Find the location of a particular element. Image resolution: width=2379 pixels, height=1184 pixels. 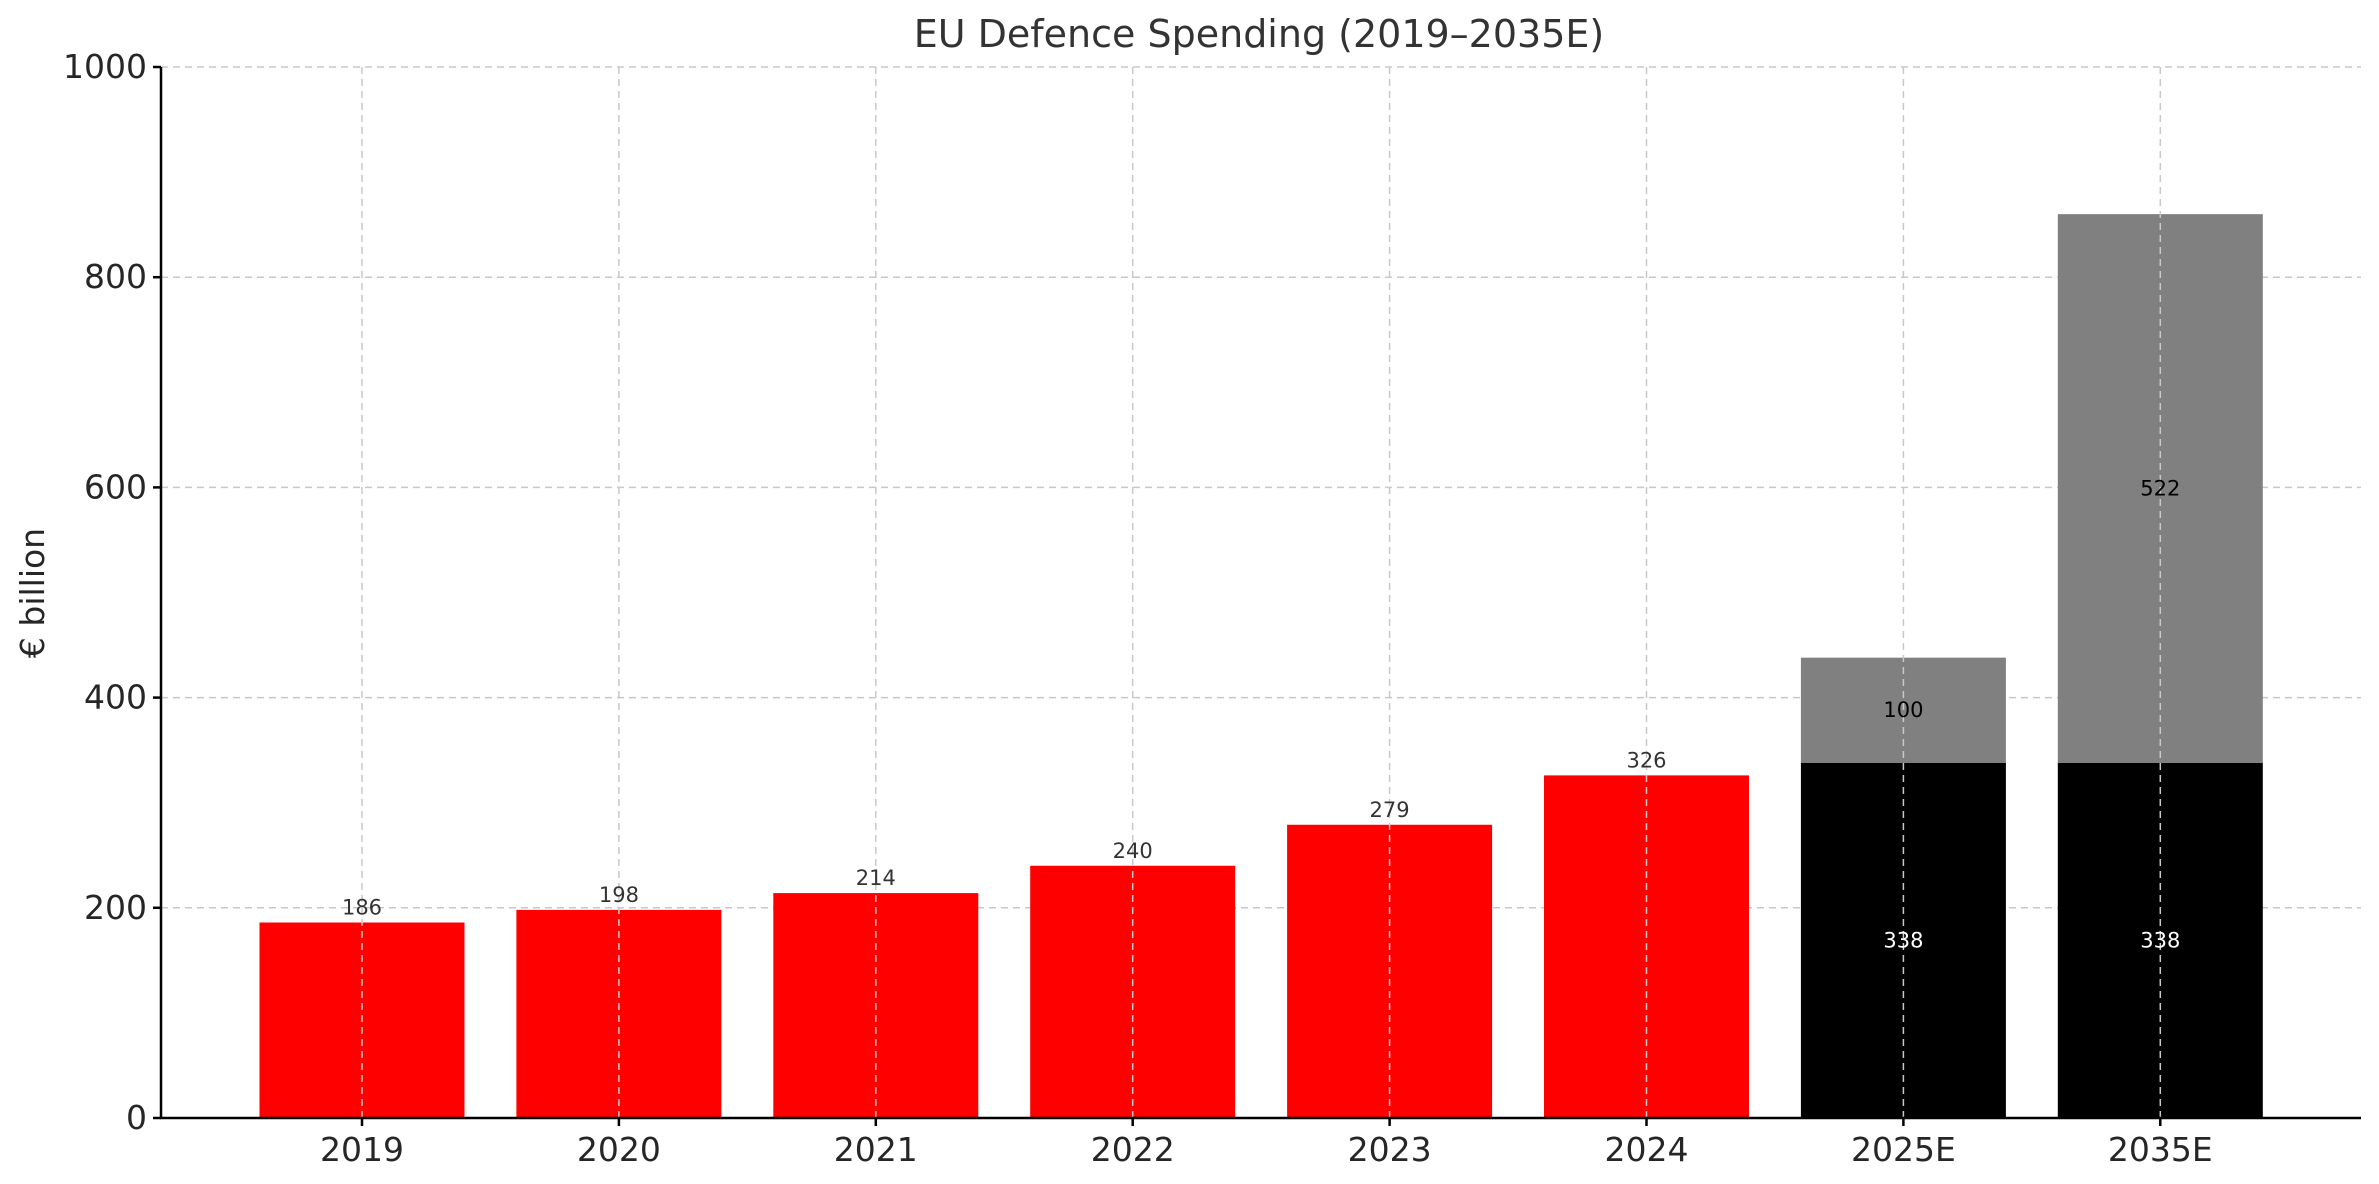

data-label: 240 is located at coordinates (1133, 851).